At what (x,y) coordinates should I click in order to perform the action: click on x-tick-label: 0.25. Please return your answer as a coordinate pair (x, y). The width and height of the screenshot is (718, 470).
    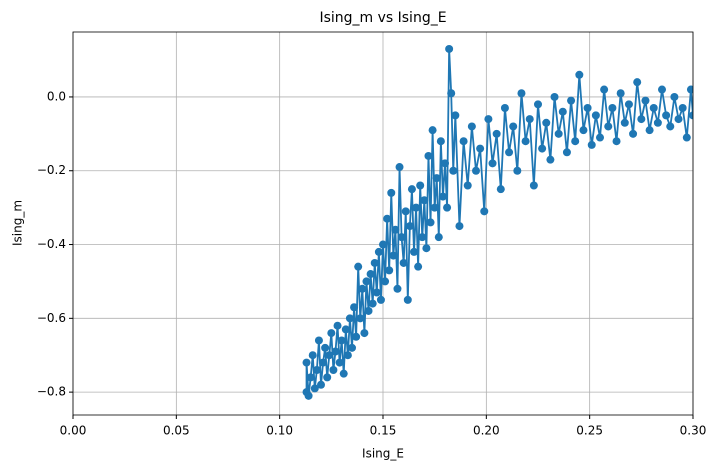
    Looking at the image, I should click on (589, 431).